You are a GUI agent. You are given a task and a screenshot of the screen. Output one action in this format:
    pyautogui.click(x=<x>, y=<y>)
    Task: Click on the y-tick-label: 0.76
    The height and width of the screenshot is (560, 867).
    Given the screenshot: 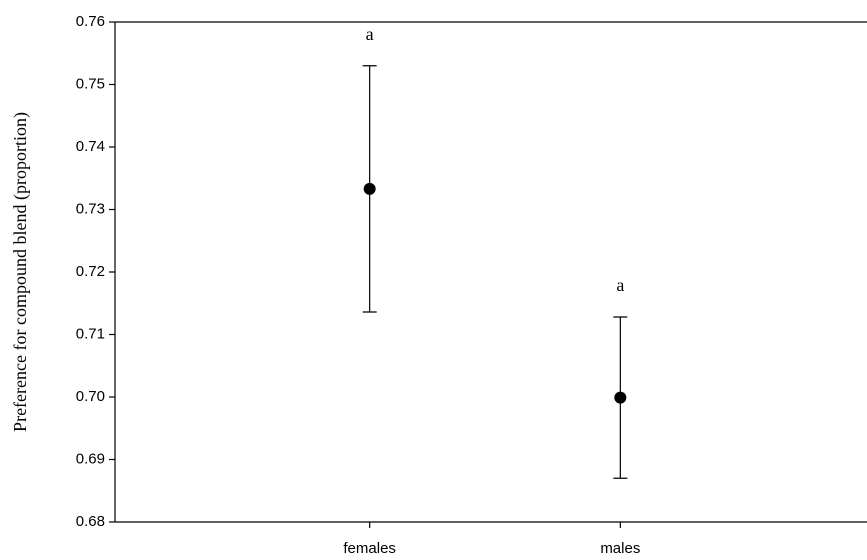 What is the action you would take?
    pyautogui.click(x=90, y=21)
    